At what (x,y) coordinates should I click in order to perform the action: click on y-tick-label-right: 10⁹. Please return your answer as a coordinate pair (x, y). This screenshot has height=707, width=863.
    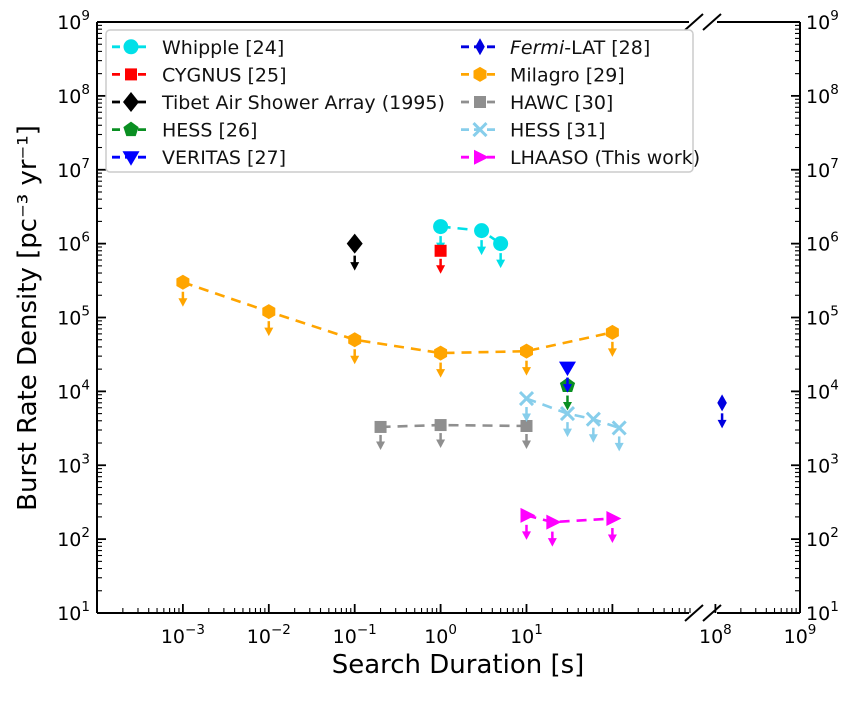
    Looking at the image, I should click on (822, 21).